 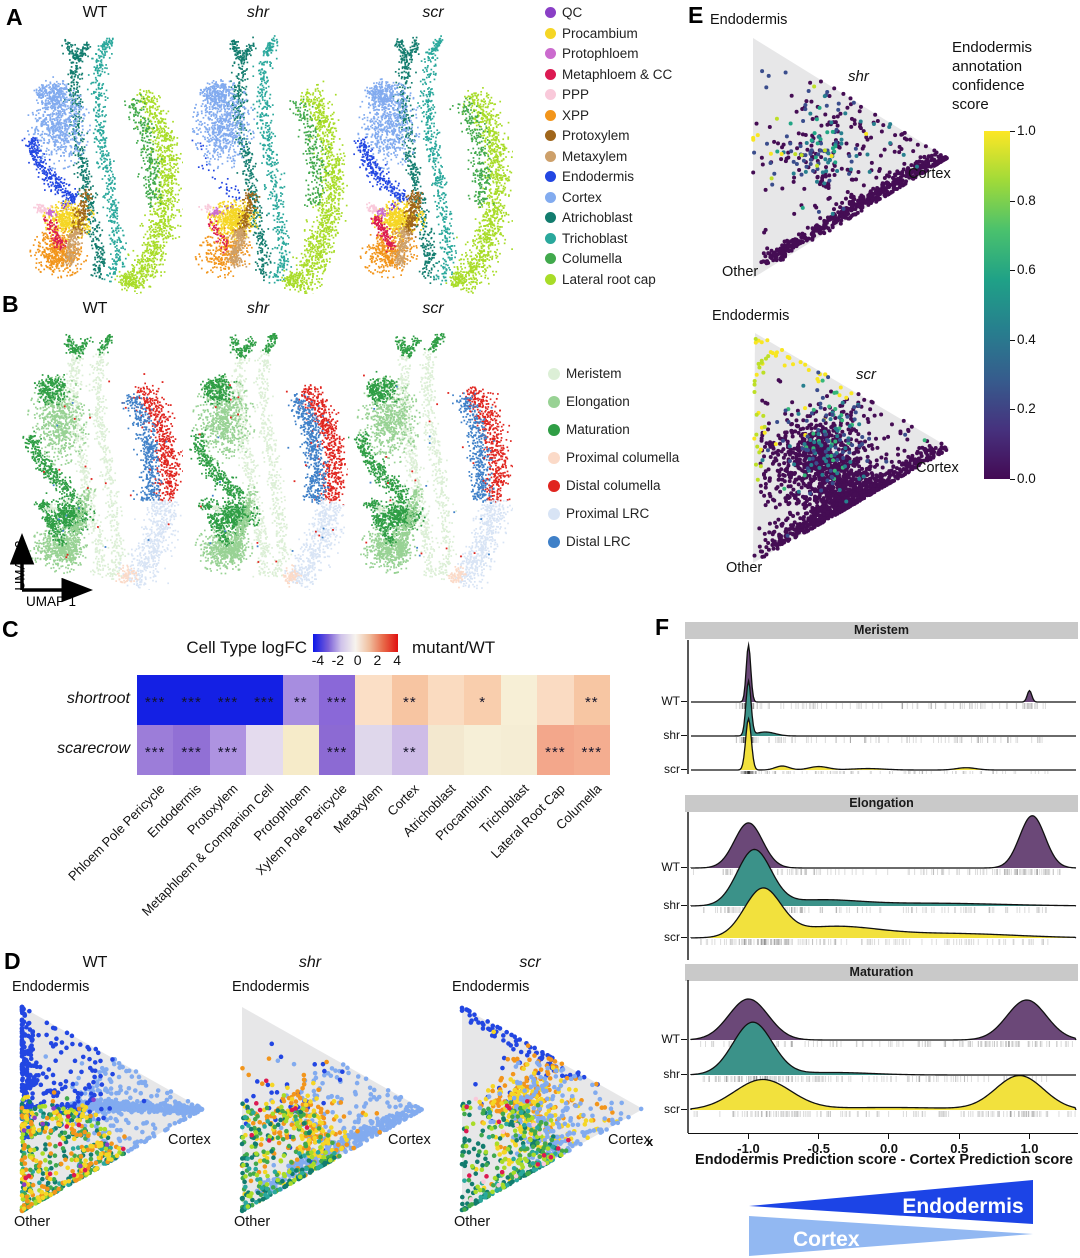 What do you see at coordinates (100, 160) in the screenshot?
I see `umap-a-wt-plot` at bounding box center [100, 160].